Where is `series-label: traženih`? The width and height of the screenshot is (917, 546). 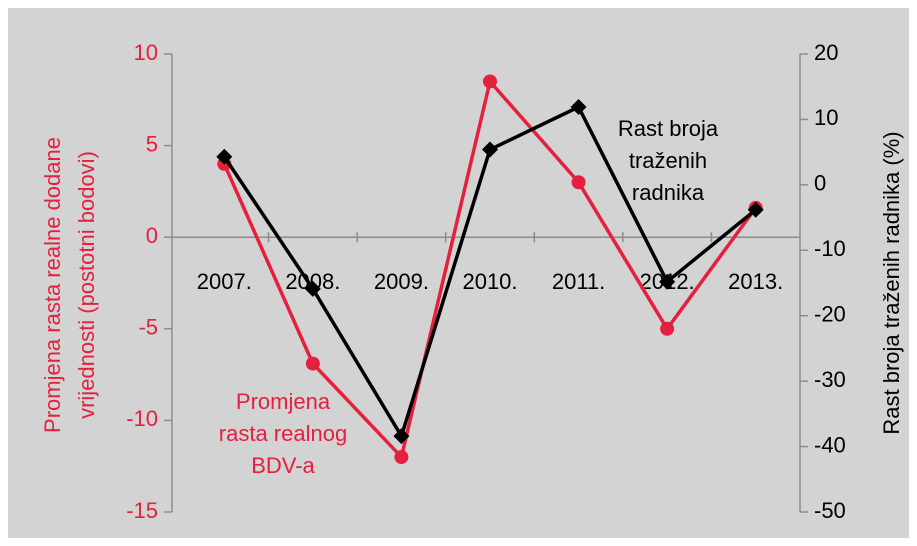 series-label: traženih is located at coordinates (668, 160).